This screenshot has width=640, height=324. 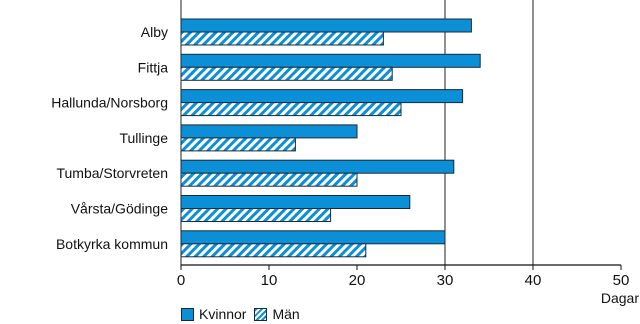 I want to click on x-tick-label-20: 20, so click(x=357, y=280).